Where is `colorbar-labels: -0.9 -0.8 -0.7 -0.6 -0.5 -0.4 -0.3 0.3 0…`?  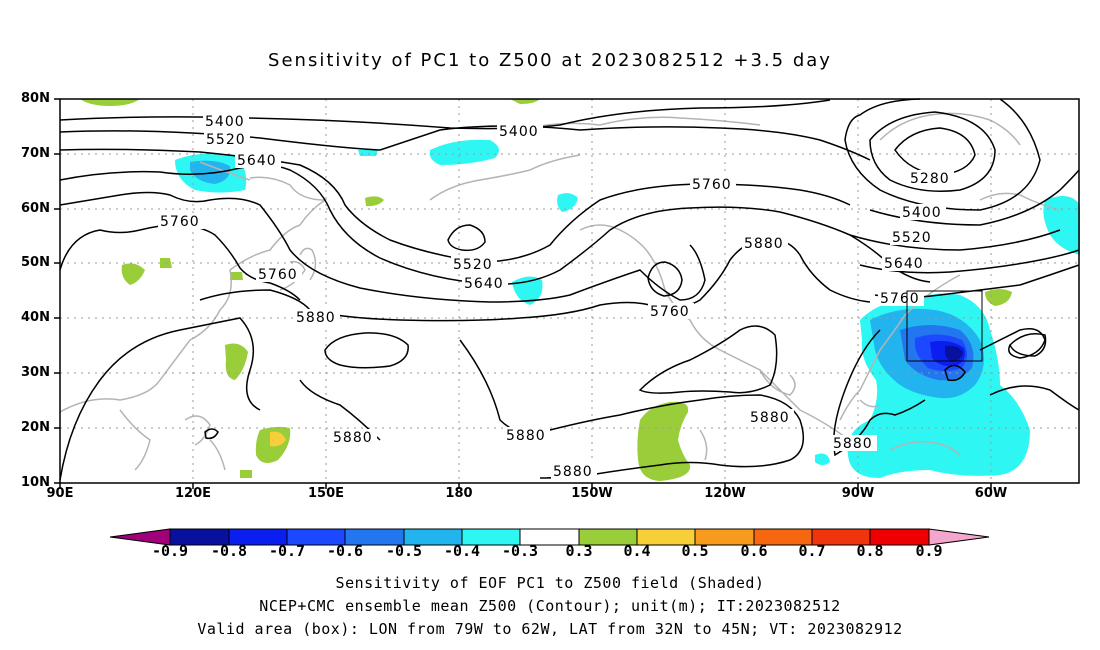 colorbar-labels: -0.9 -0.8 -0.7 -0.6 -0.5 -0.4 -0.3 0.3 0… is located at coordinates (550, 552).